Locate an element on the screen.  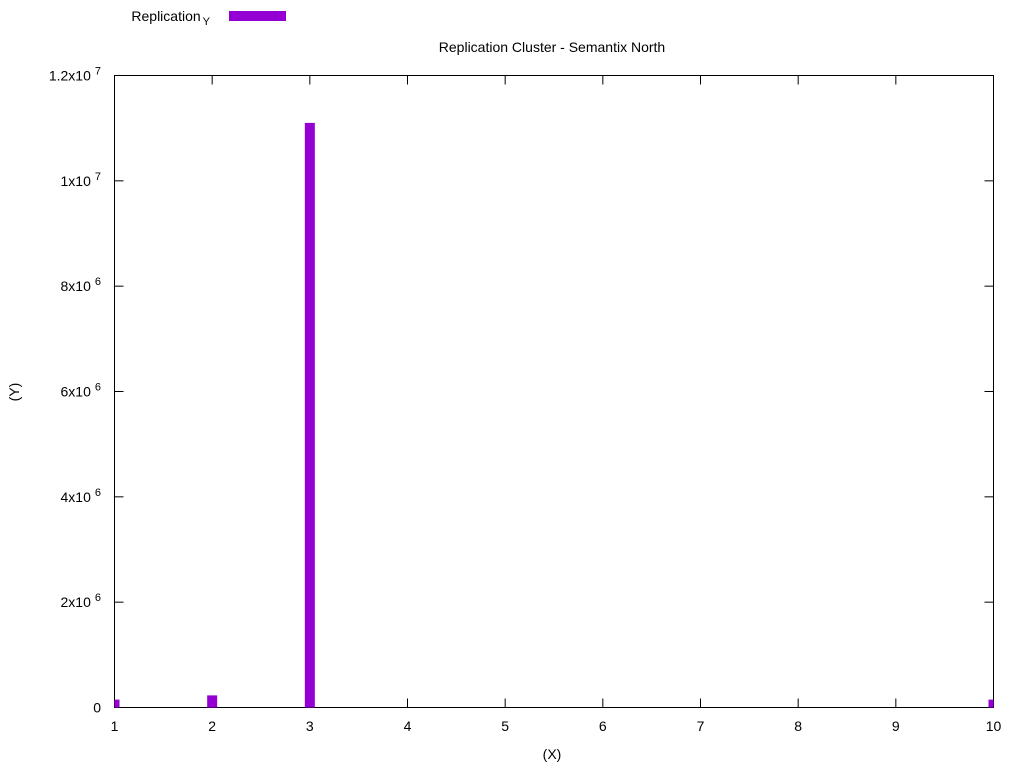
y-tick-label: 6x10 6 is located at coordinates (81, 391).